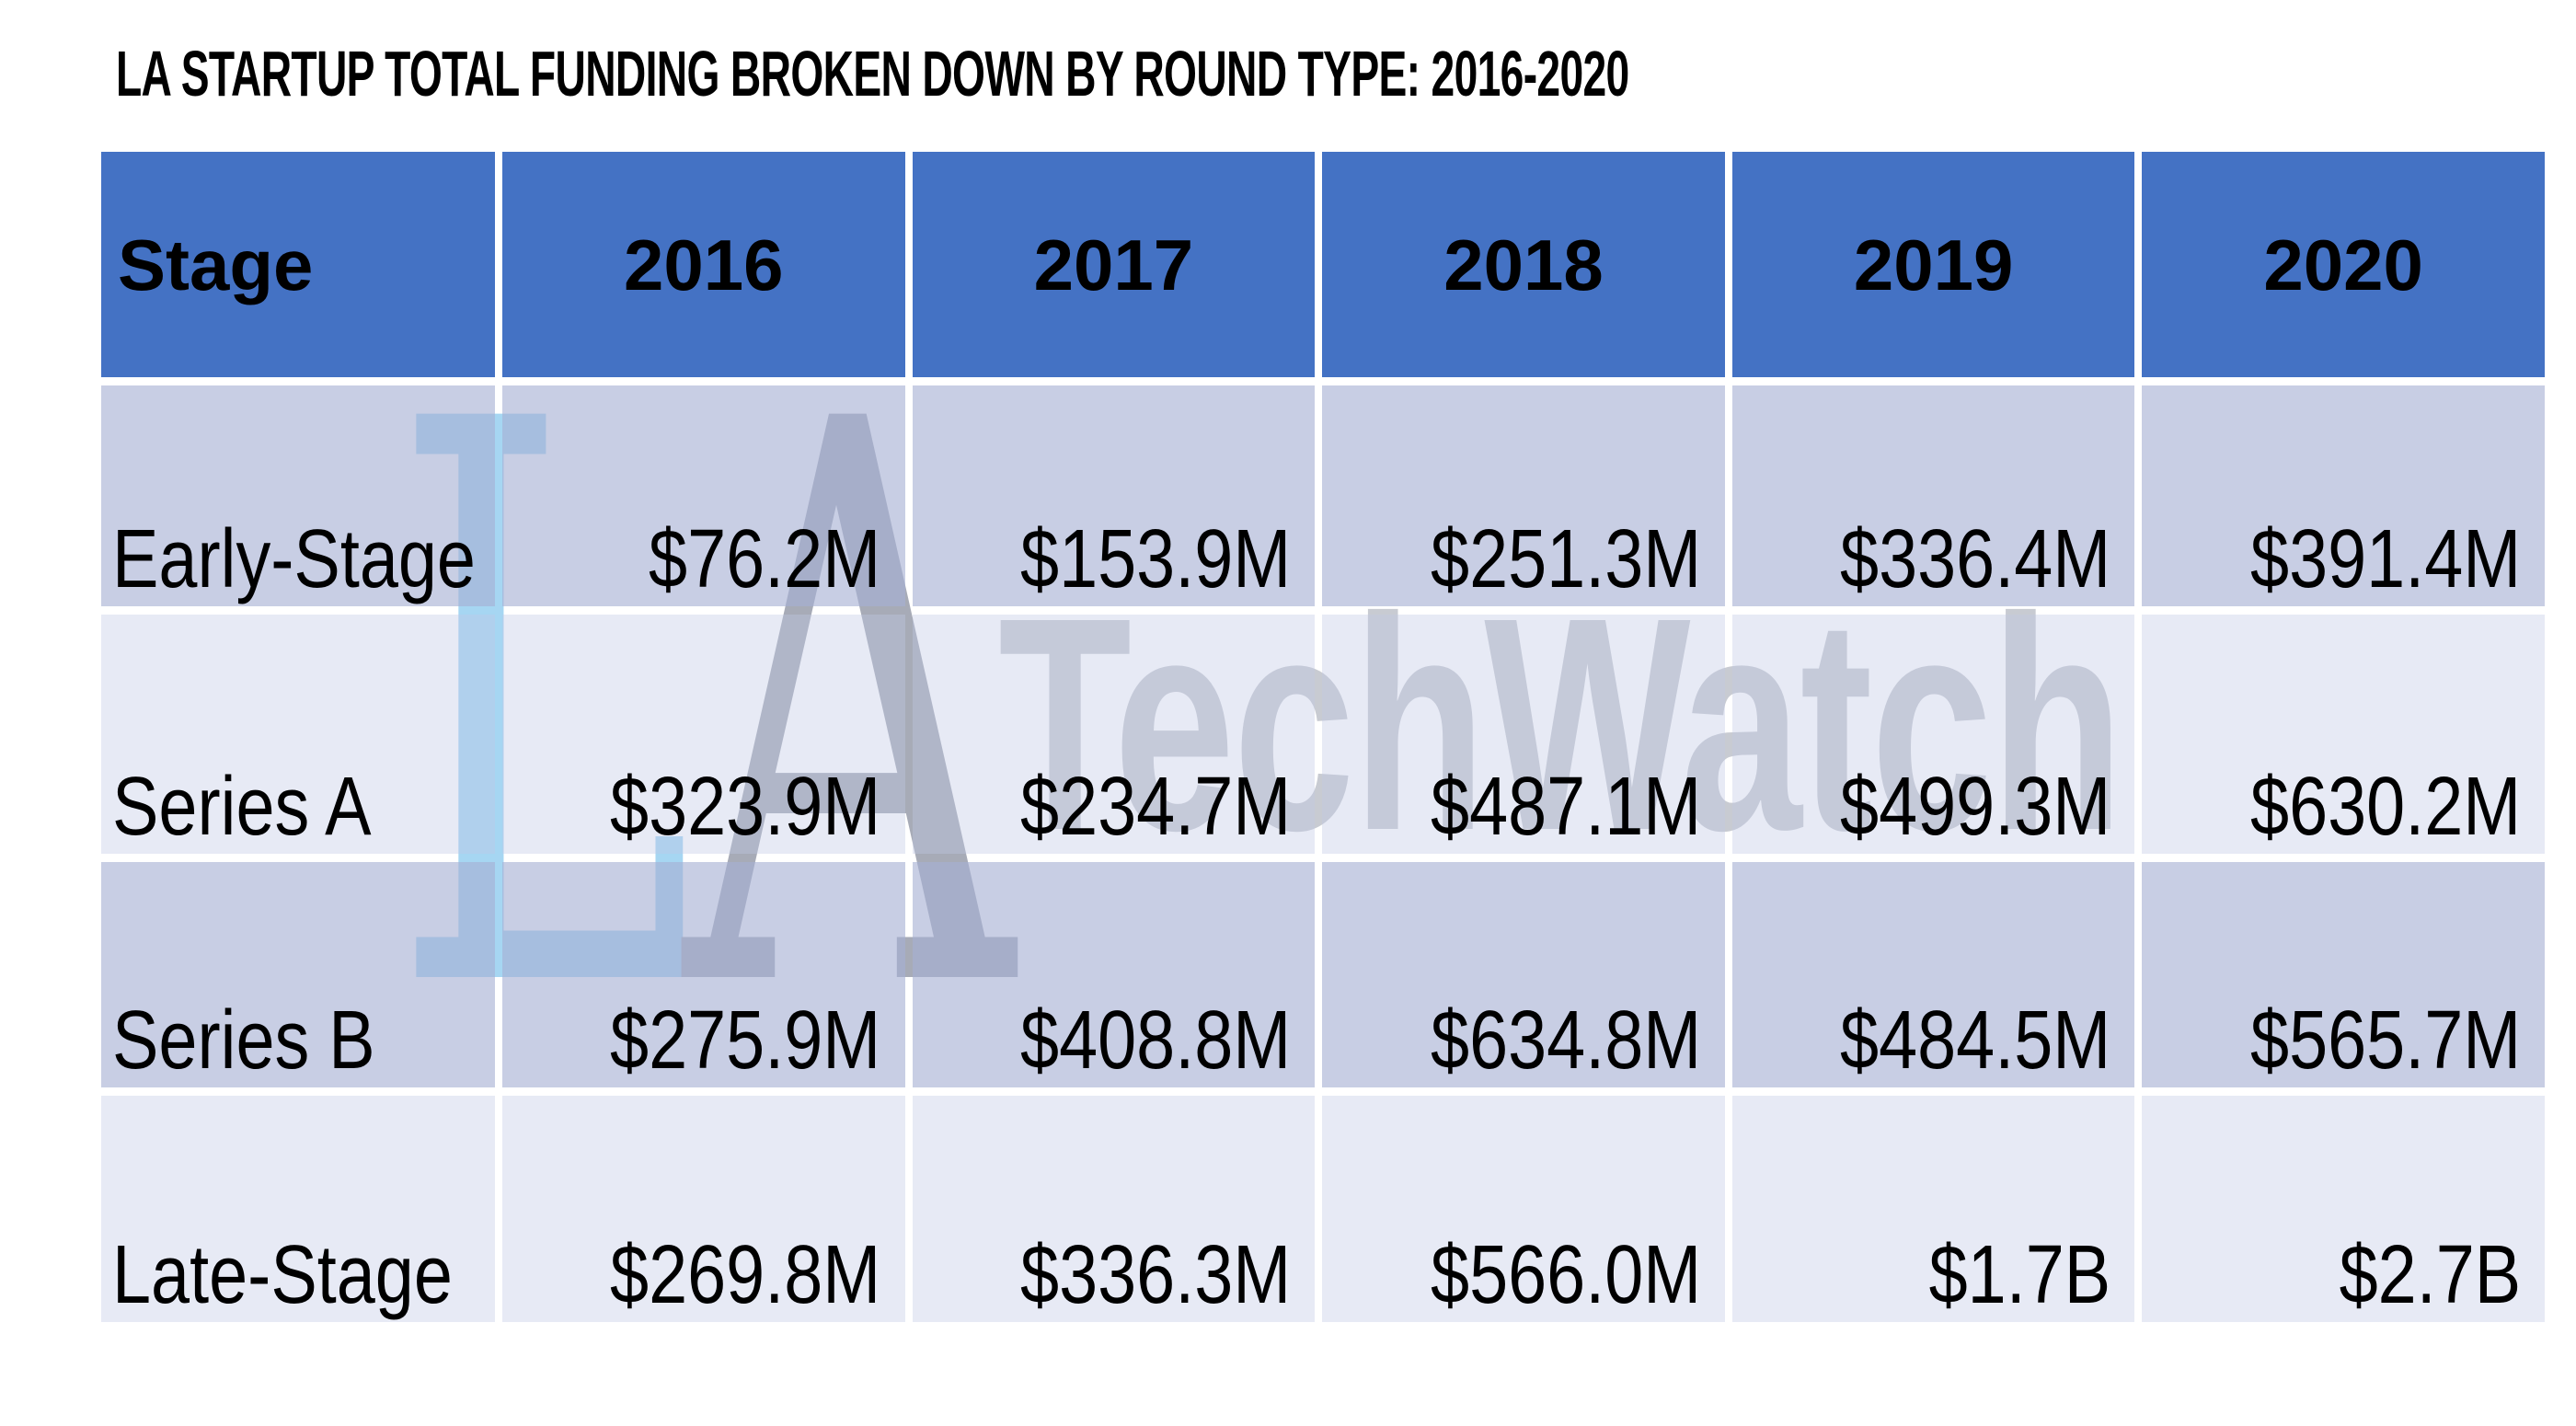  I want to click on funding-value: $2.7B, so click(2343, 1209).